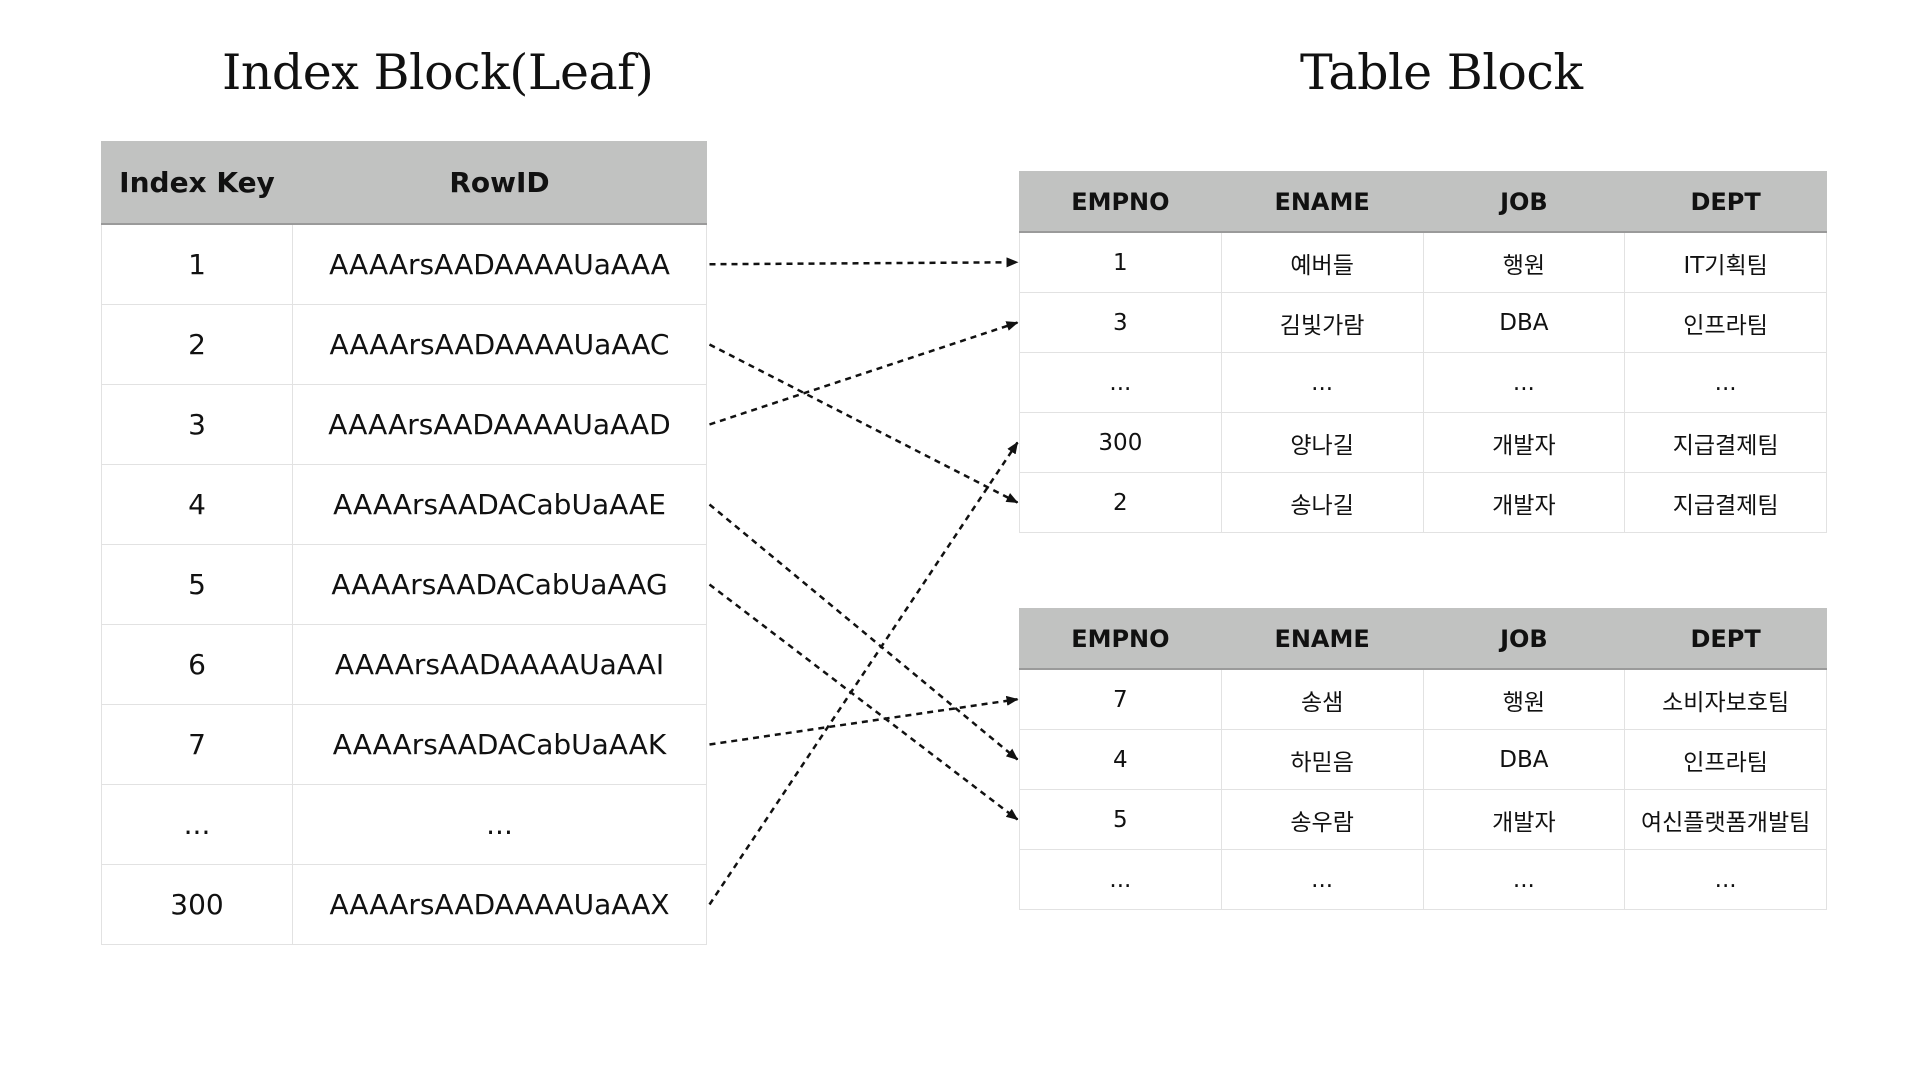 This screenshot has width=1920, height=1080. What do you see at coordinates (499, 584) in the screenshot?
I see `rowid-cell: AAAArsAADACabUaAAG` at bounding box center [499, 584].